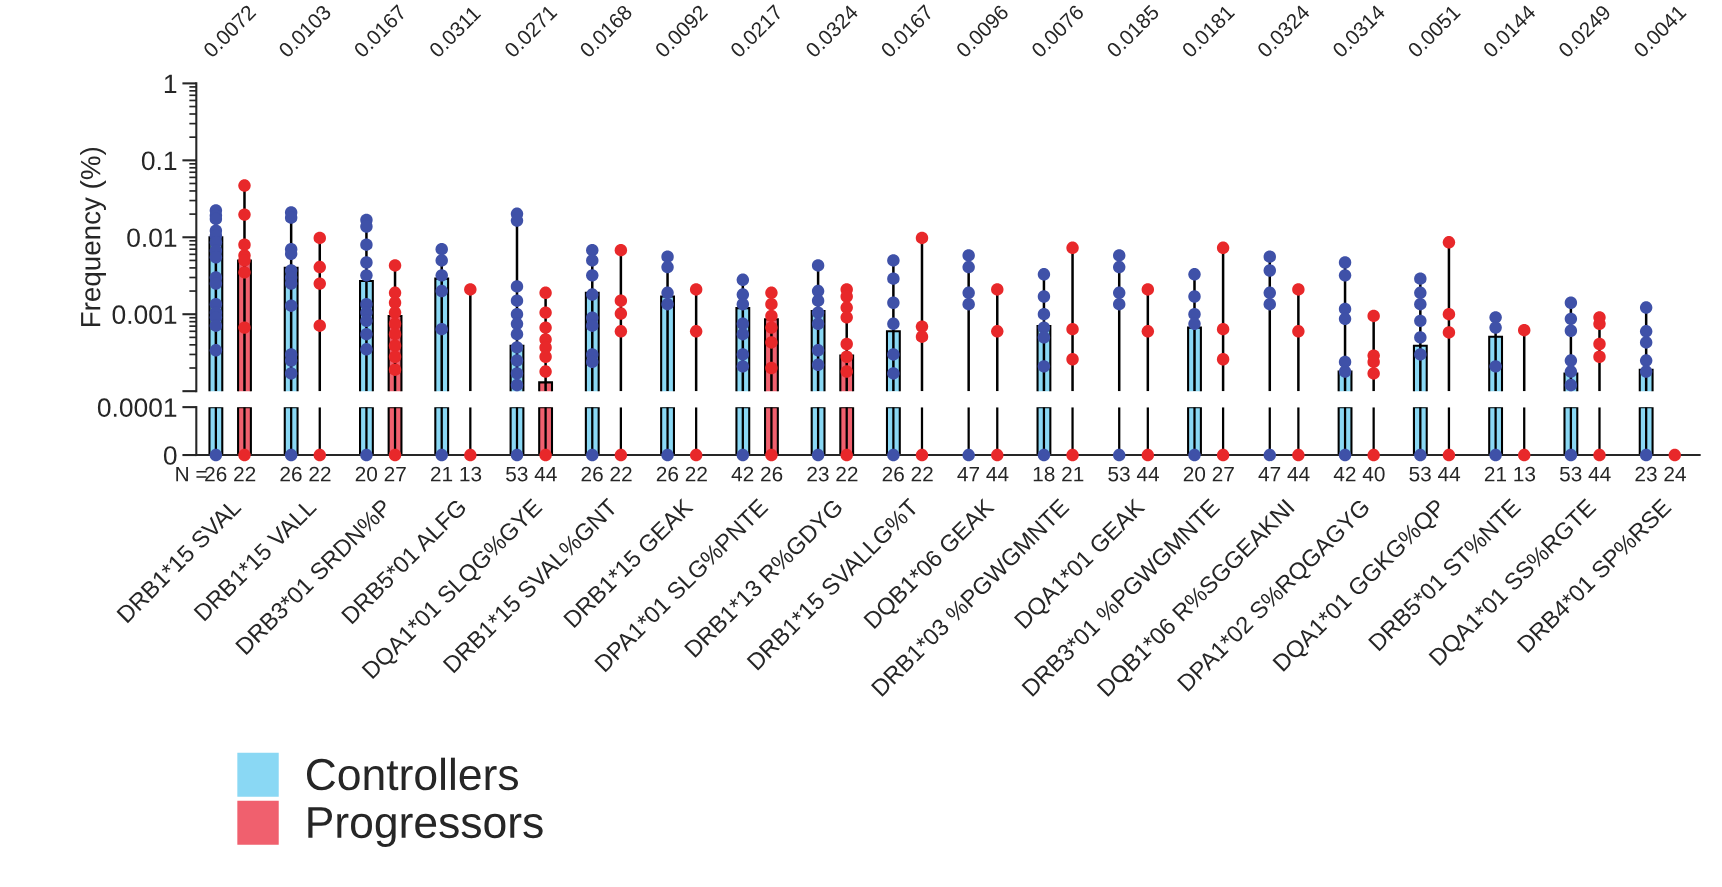 This screenshot has height=887, width=1722. Describe the element at coordinates (170, 83) in the screenshot. I see `y-tick-label: 1` at that location.